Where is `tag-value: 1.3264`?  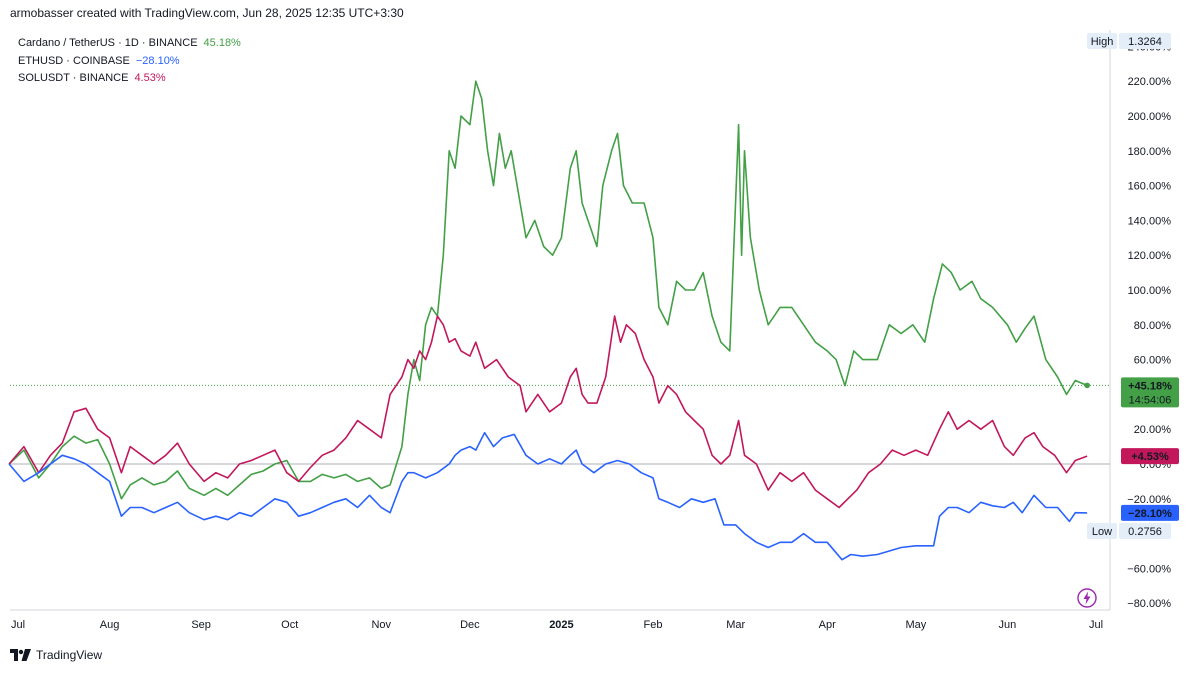
tag-value: 1.3264 is located at coordinates (1145, 42).